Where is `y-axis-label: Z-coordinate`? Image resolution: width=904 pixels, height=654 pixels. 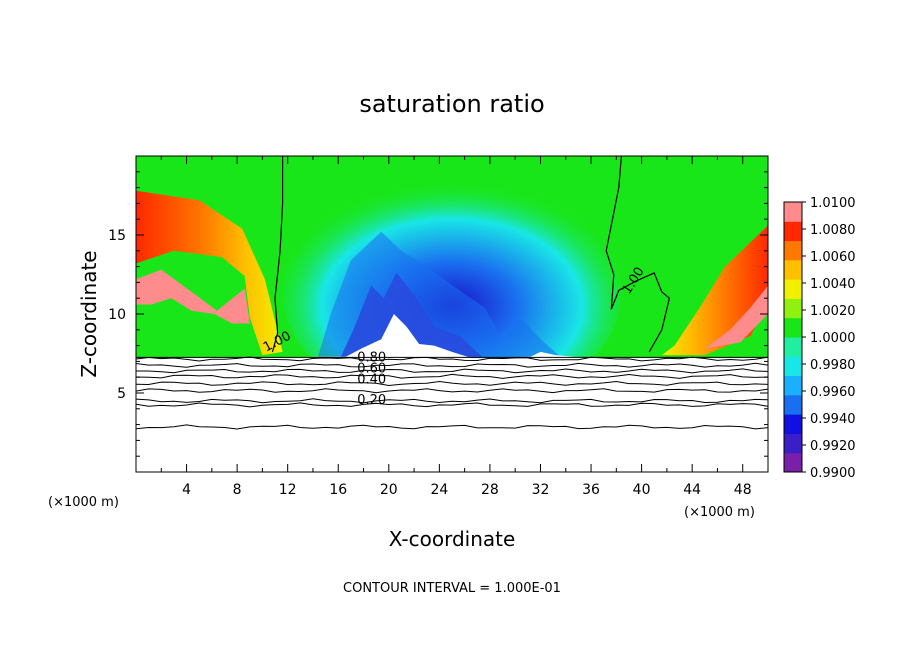
y-axis-label: Z-coordinate is located at coordinates (89, 313).